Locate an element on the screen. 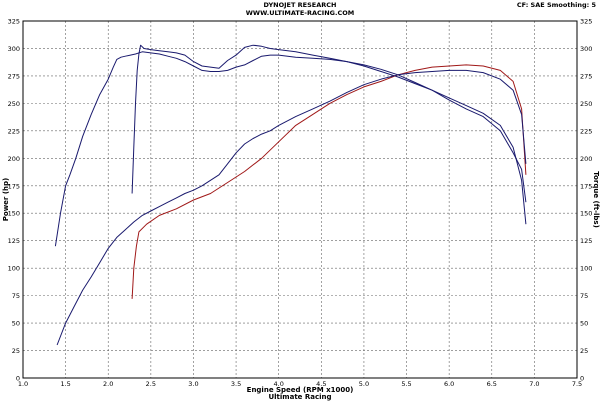 Image resolution: width=600 pixels, height=401 pixels. y-tick-label-left: 25 is located at coordinates (16, 351).